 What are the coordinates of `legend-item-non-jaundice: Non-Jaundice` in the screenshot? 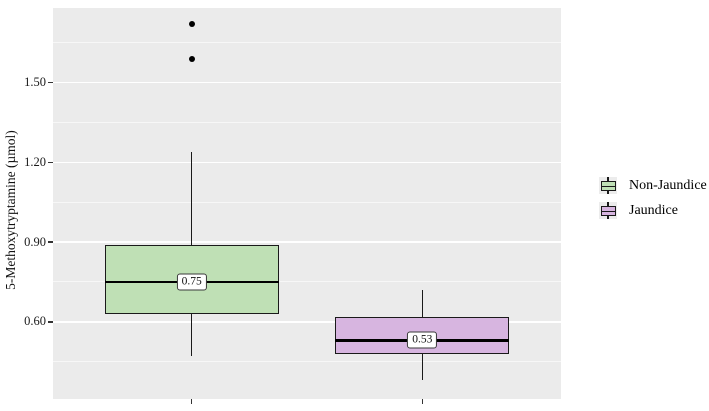 It's located at (653, 185).